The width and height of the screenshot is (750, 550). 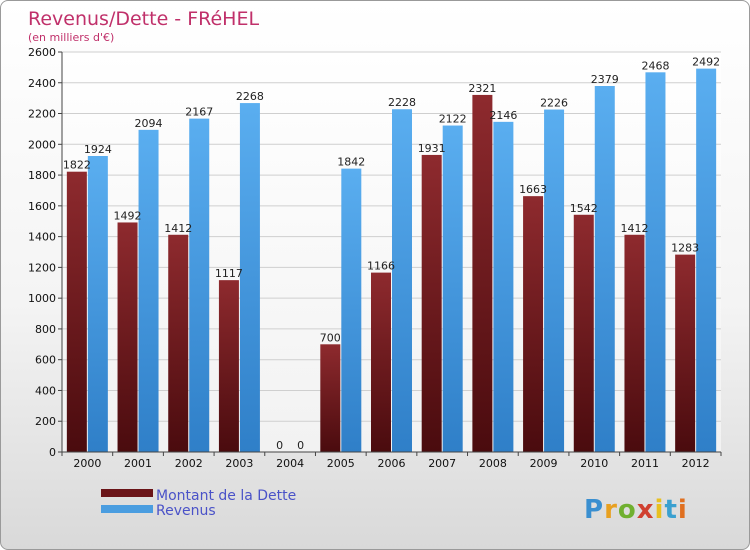 I want to click on bar-dette-label: 1822, so click(x=77, y=165).